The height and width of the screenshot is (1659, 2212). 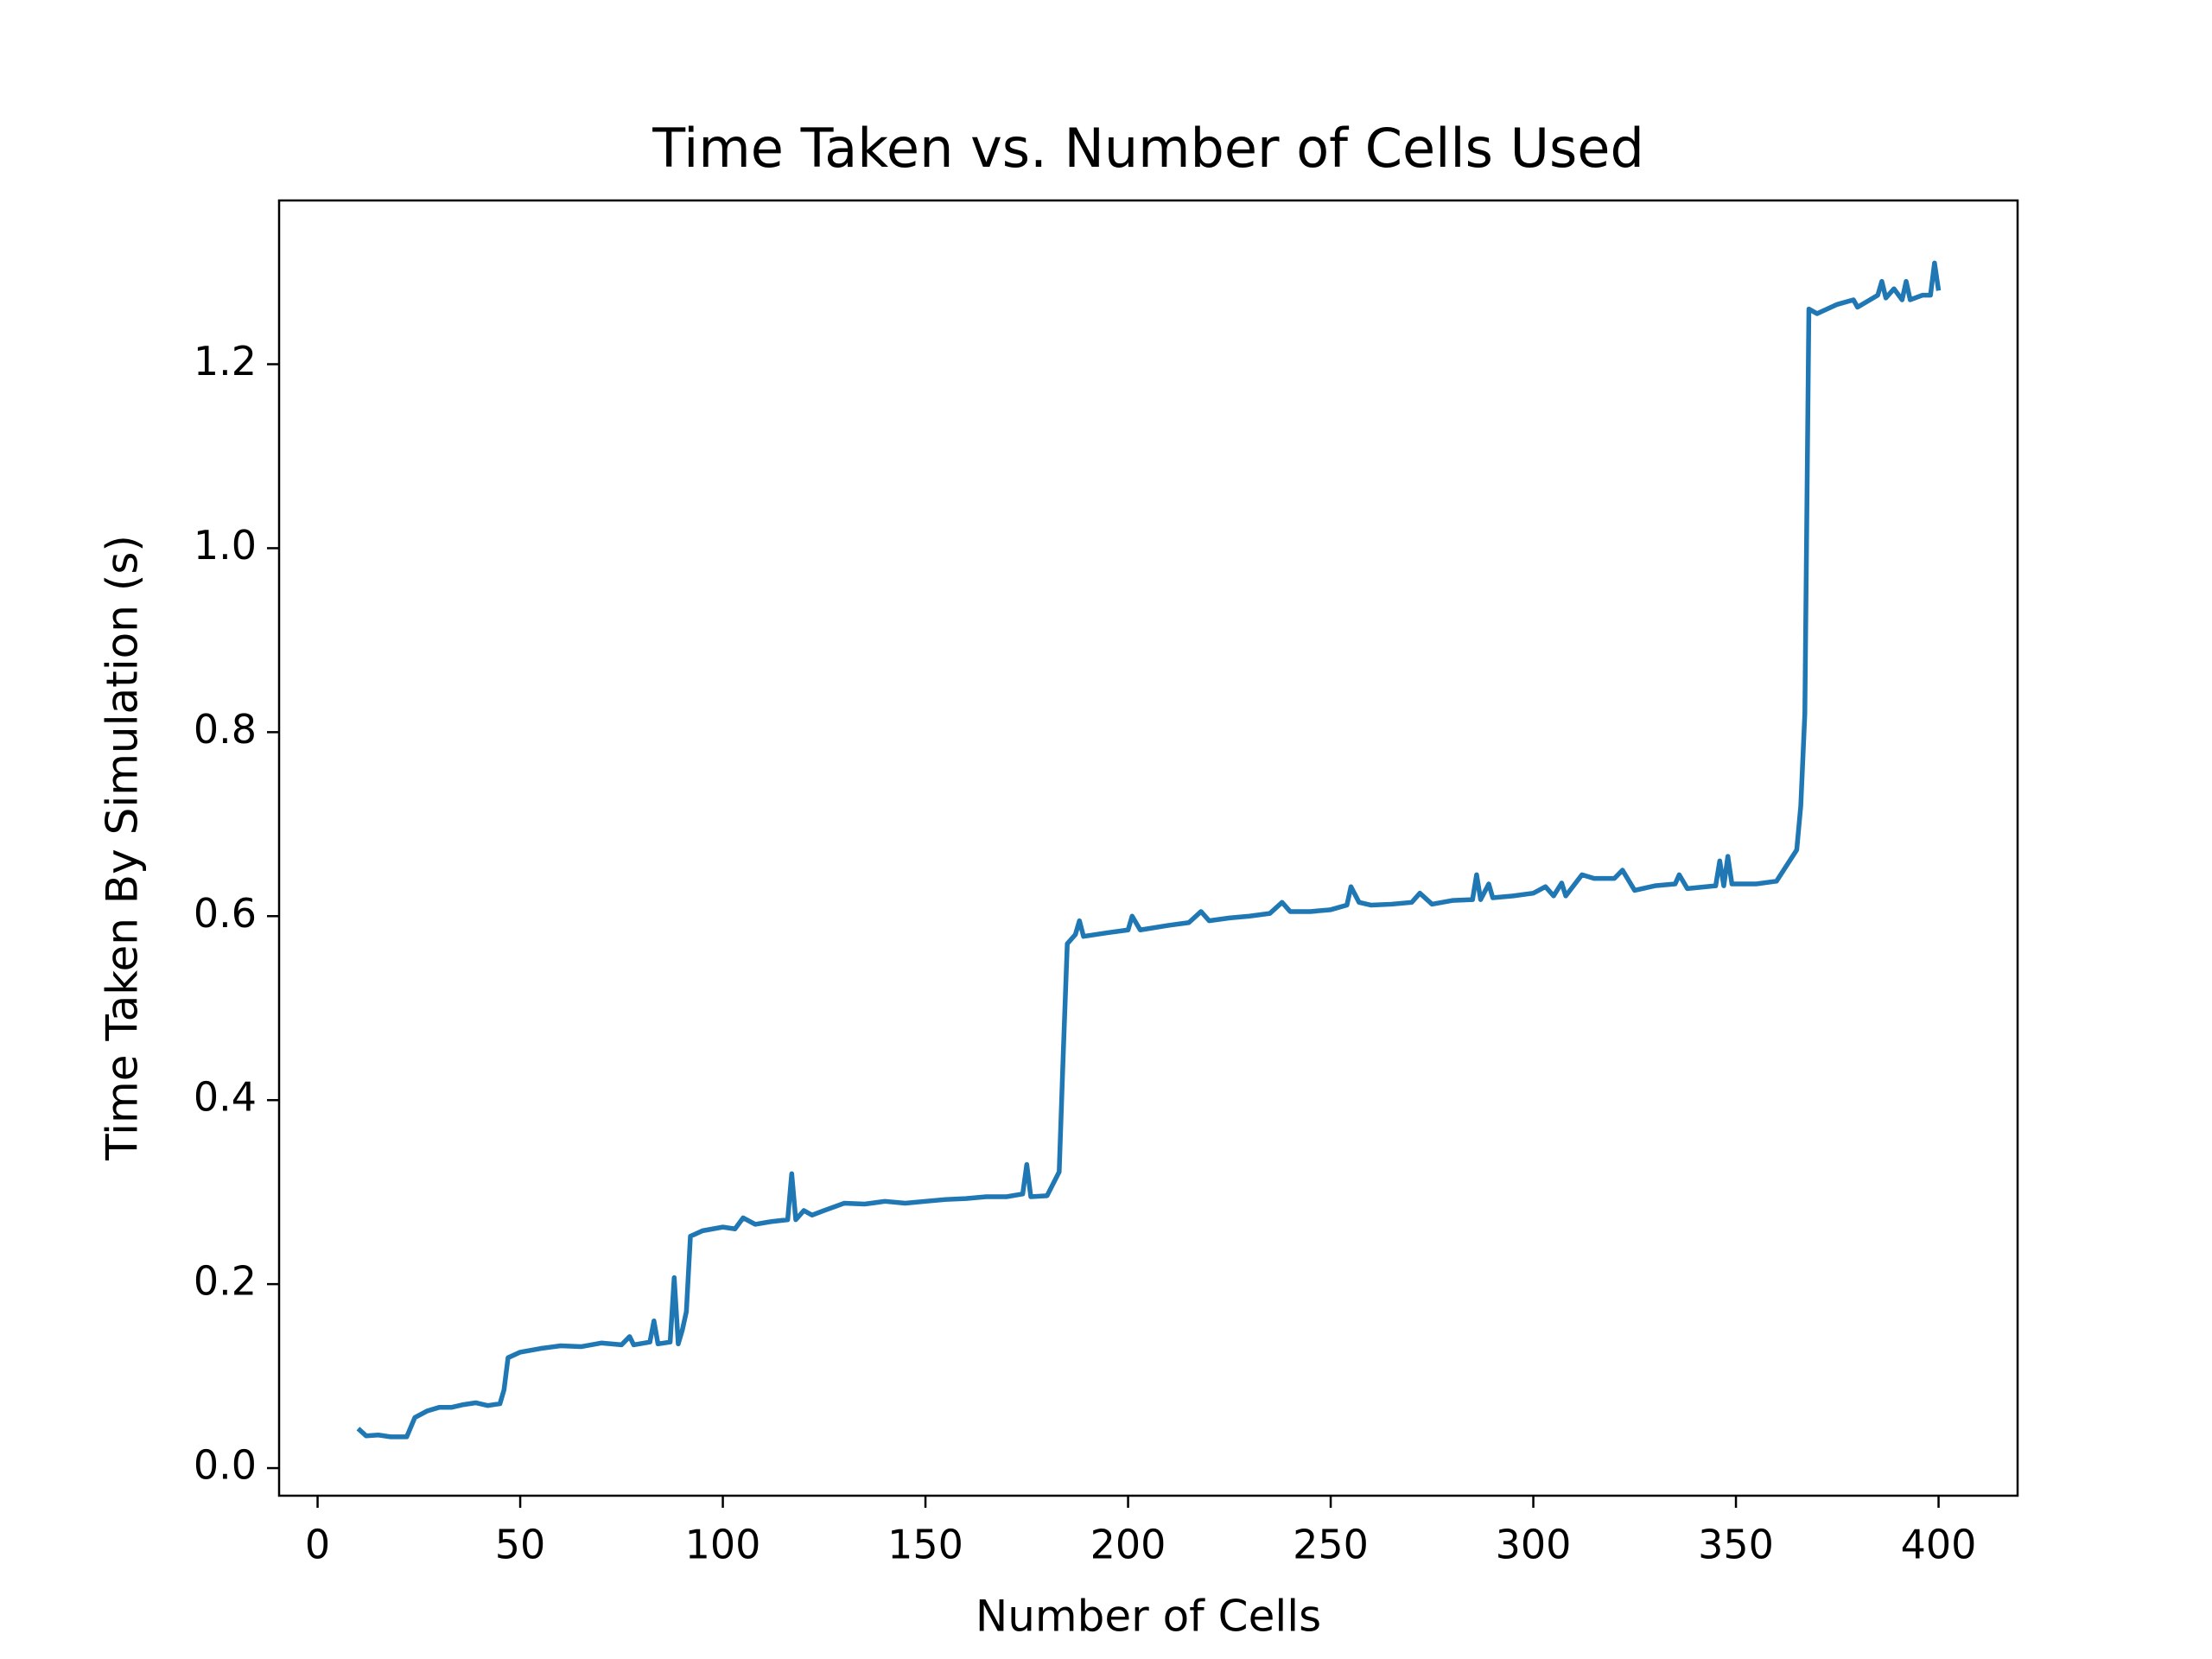 I want to click on y-tick-label: 0.8, so click(x=225, y=729).